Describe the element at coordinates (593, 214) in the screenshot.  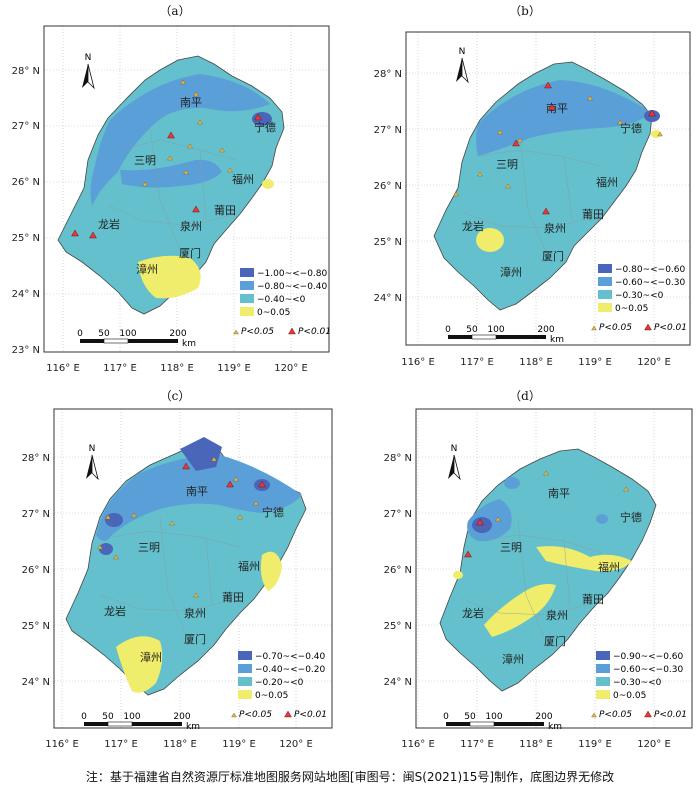
I see `city-putian: 莆田` at that location.